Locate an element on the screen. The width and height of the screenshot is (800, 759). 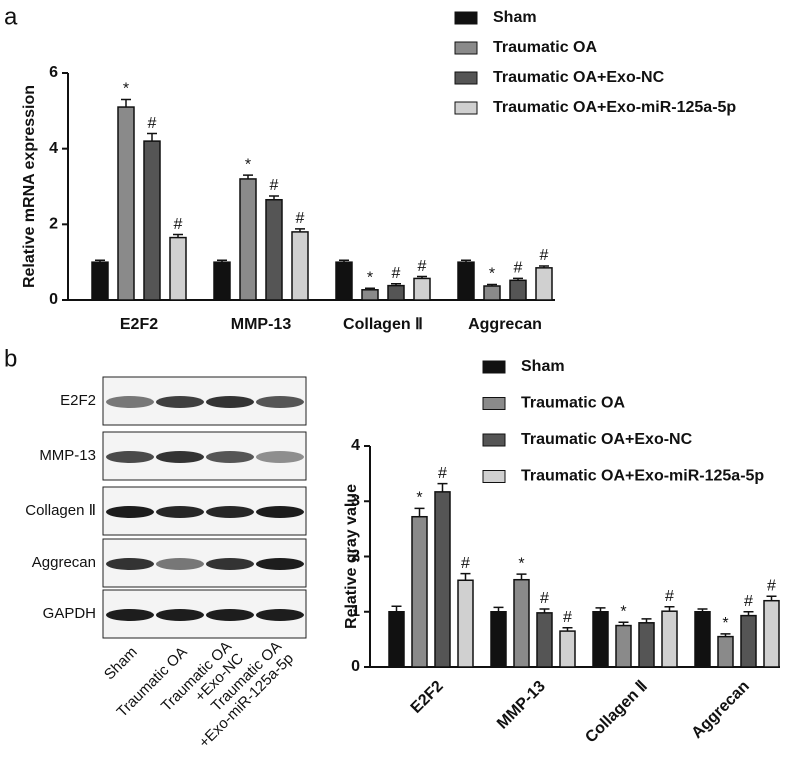
blot-row-label: GAPDH is located at coordinates (69, 613).